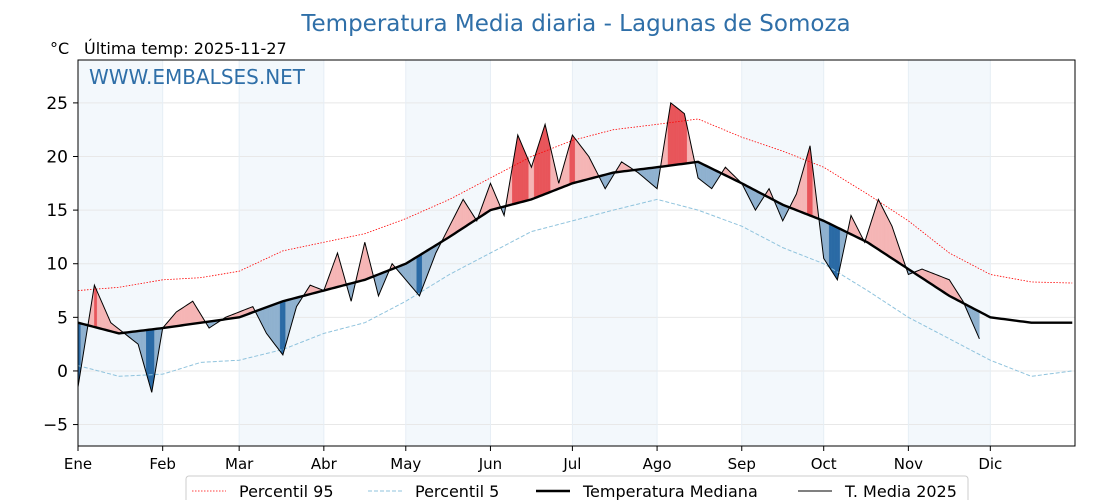  I want to click on x-tick-label: Nov, so click(908, 464).